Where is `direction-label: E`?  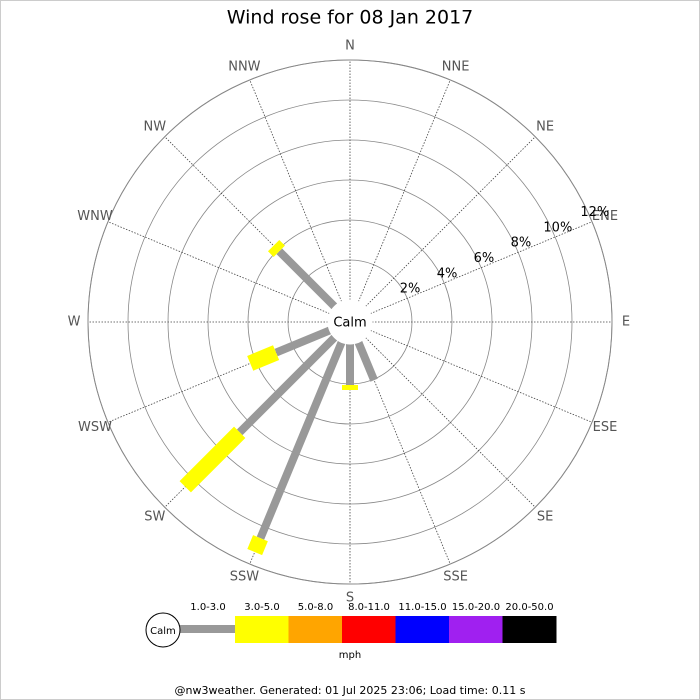
direction-label: E is located at coordinates (626, 322).